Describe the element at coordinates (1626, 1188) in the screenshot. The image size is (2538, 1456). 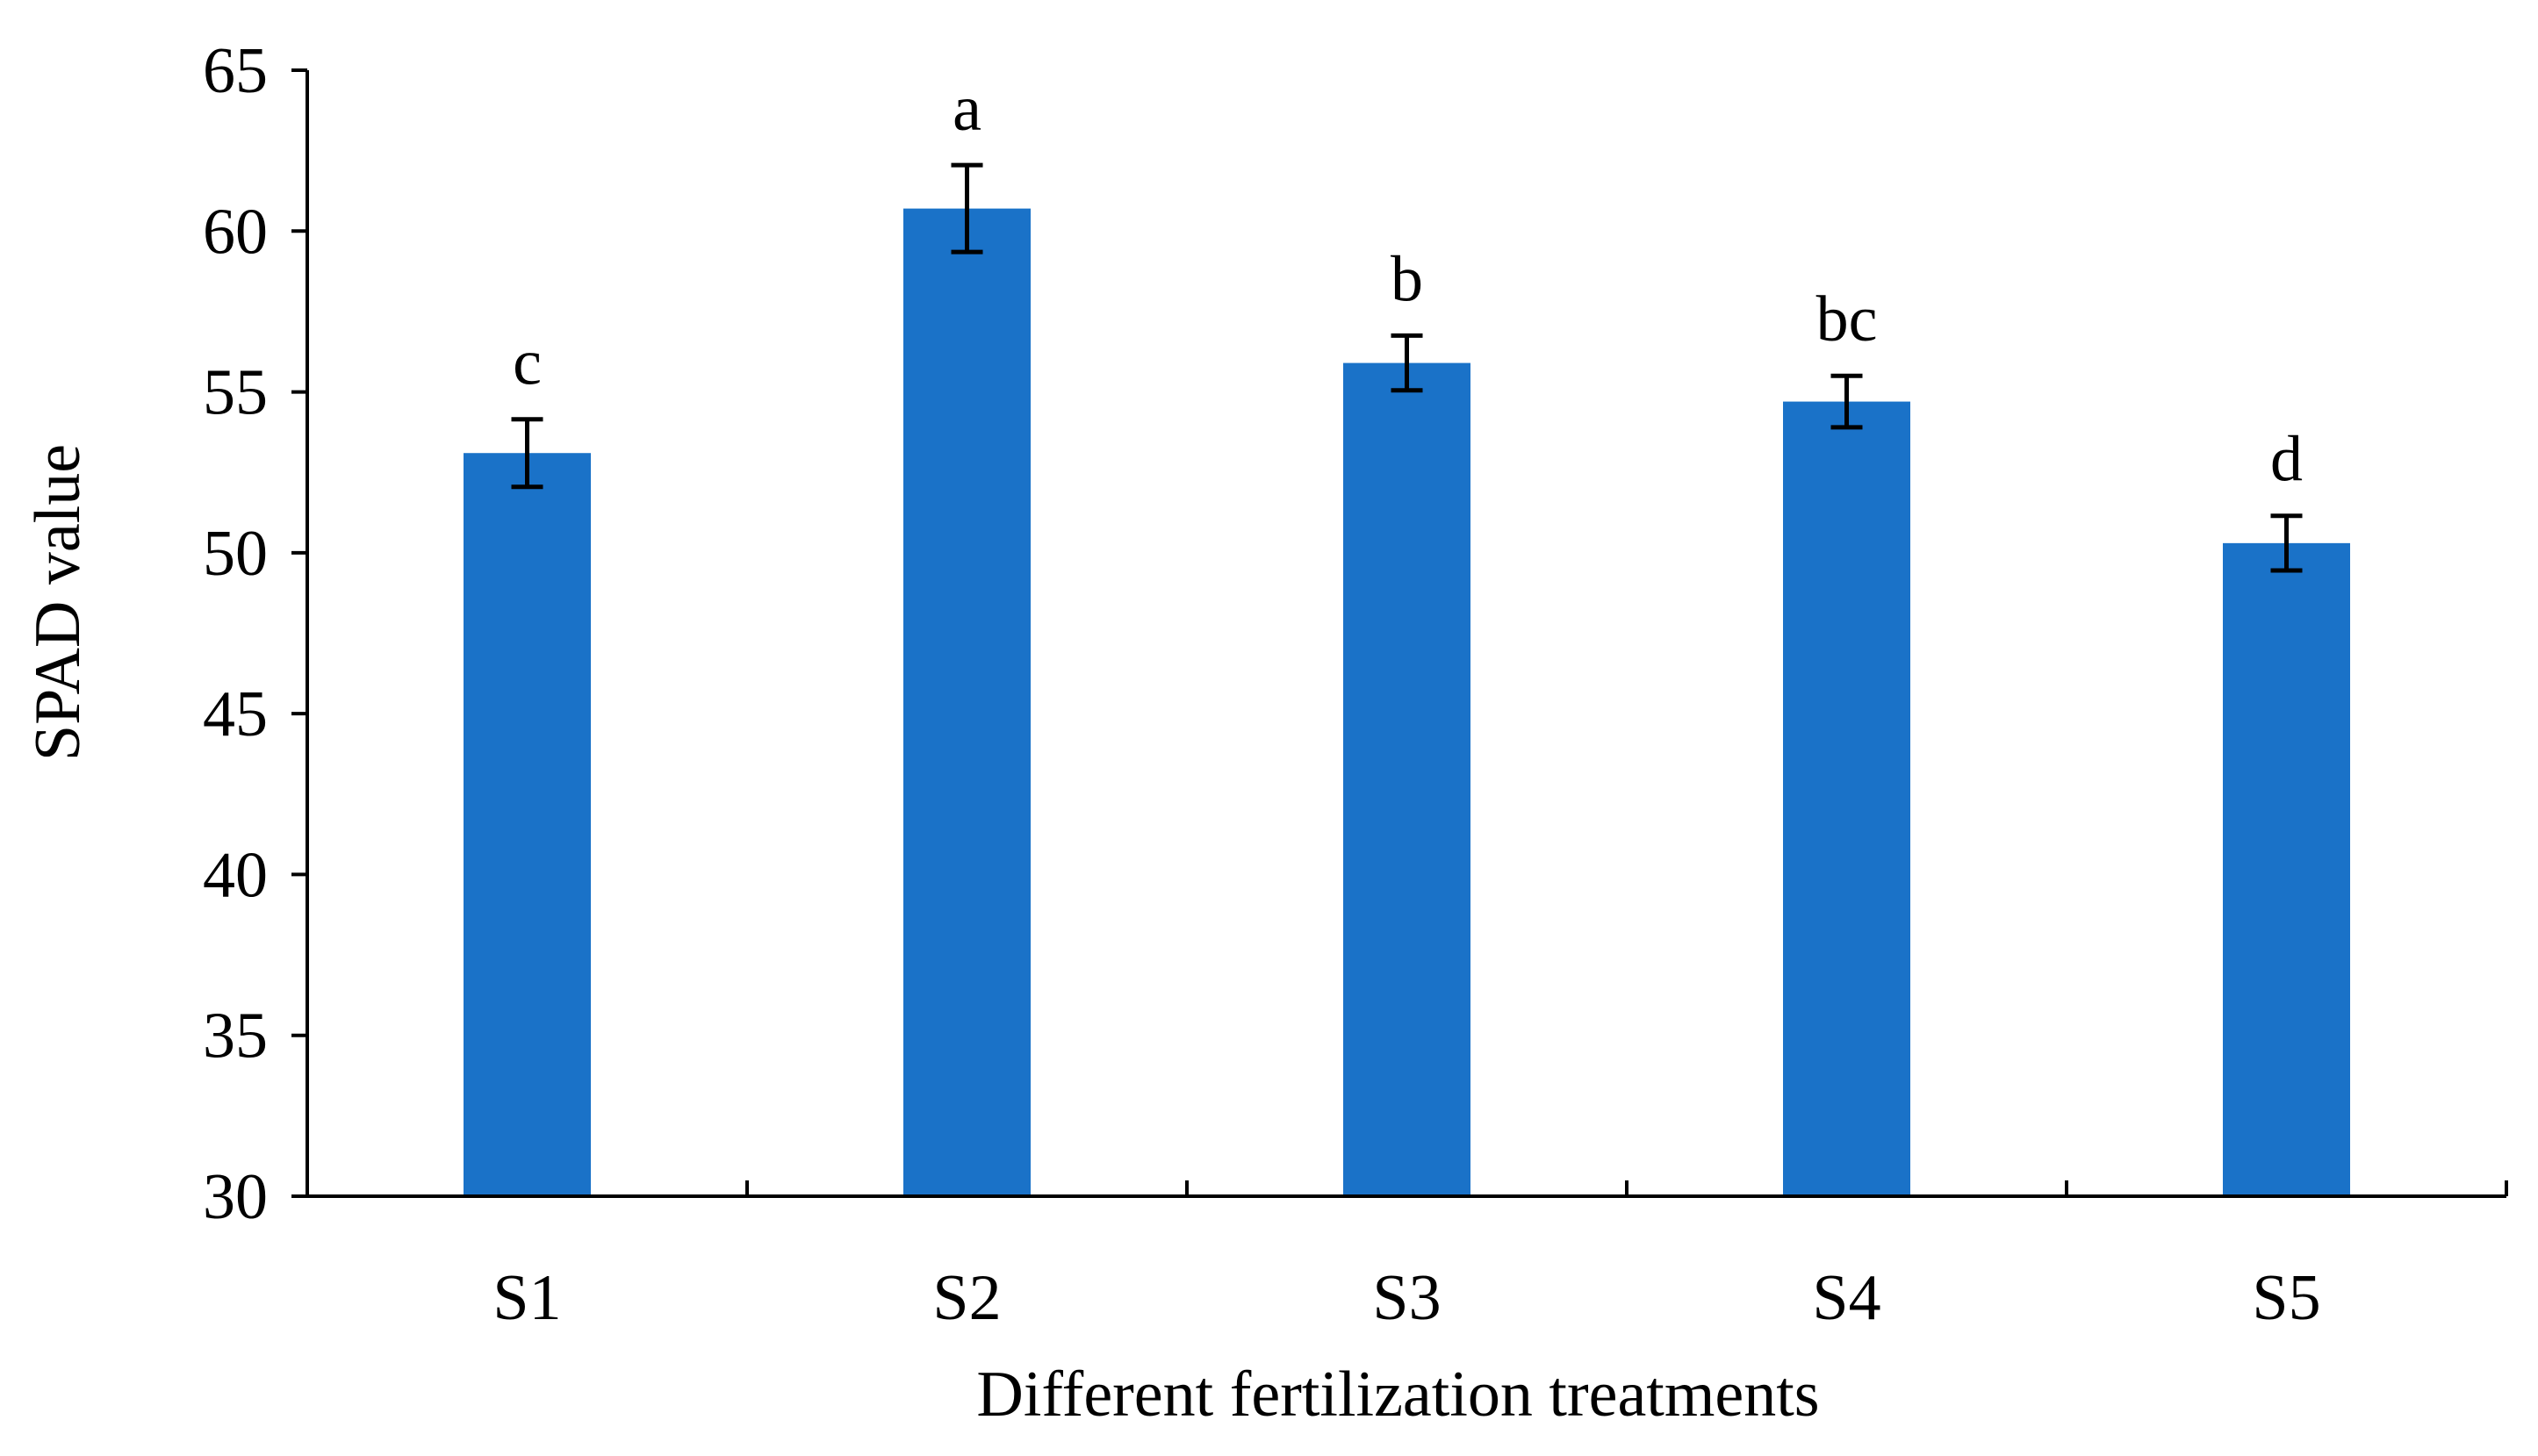
I see `x-axis-ticks` at that location.